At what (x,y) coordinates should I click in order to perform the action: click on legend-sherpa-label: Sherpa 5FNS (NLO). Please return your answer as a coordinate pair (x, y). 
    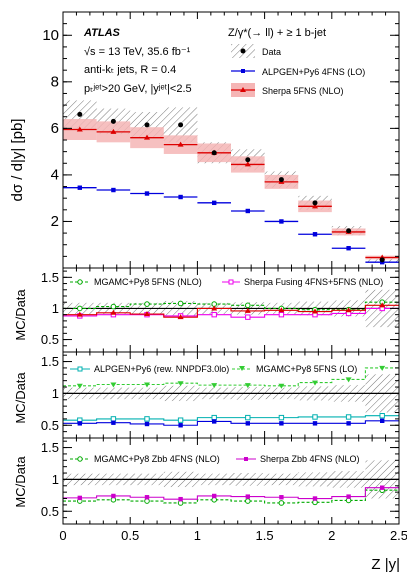
    Looking at the image, I should click on (303, 91).